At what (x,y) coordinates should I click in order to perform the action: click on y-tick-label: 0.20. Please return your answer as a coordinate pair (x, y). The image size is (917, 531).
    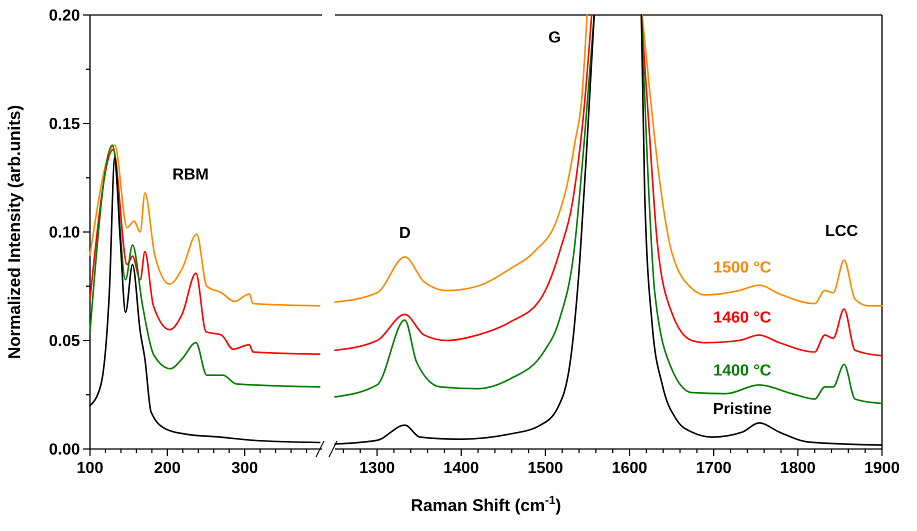
    Looking at the image, I should click on (64, 16).